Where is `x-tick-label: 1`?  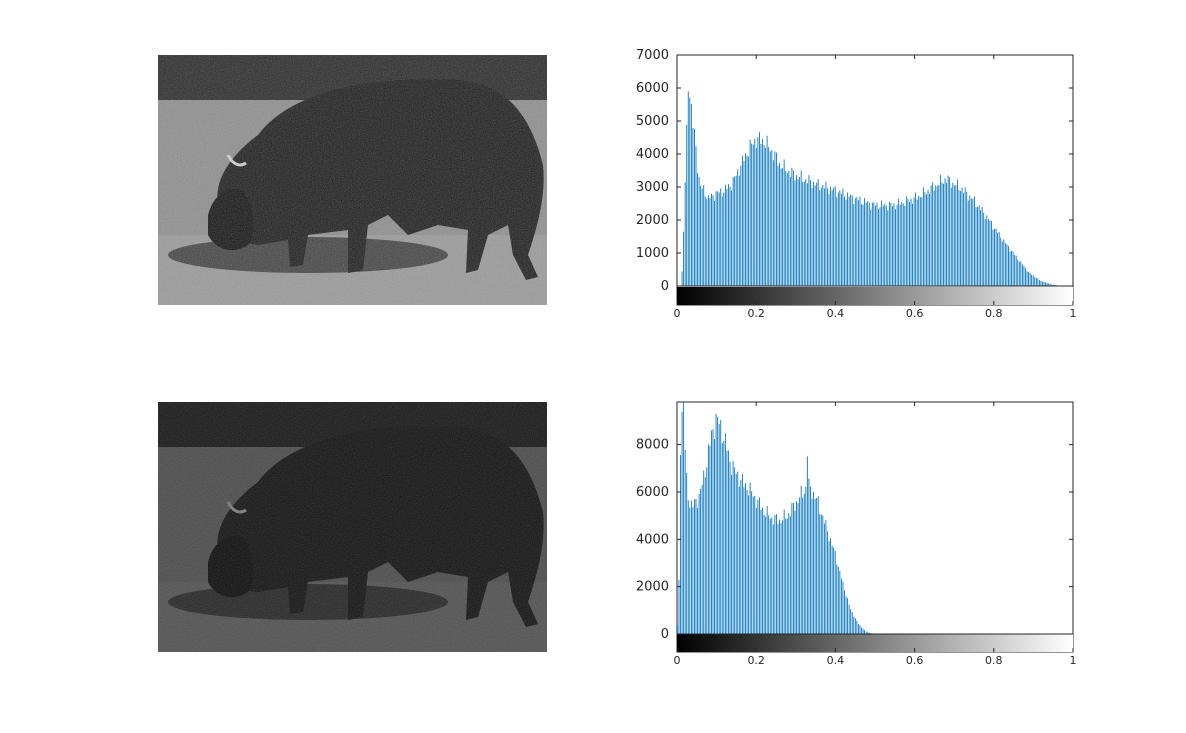
x-tick-label: 1 is located at coordinates (1073, 313).